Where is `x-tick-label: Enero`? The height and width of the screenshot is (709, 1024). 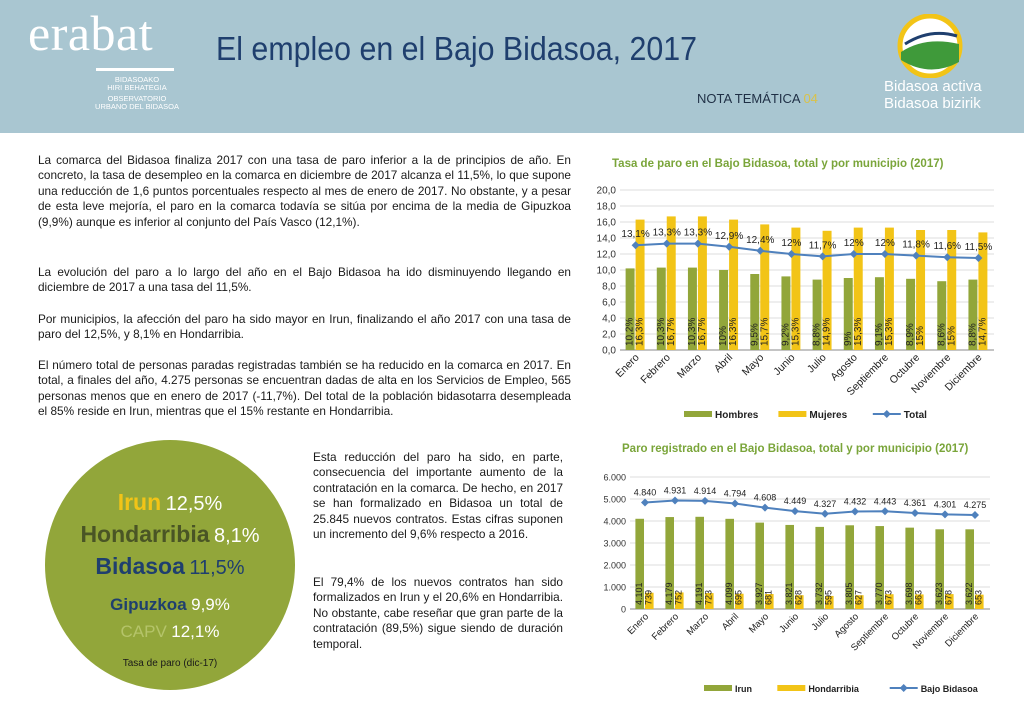
x-tick-label: Enero is located at coordinates (627, 366).